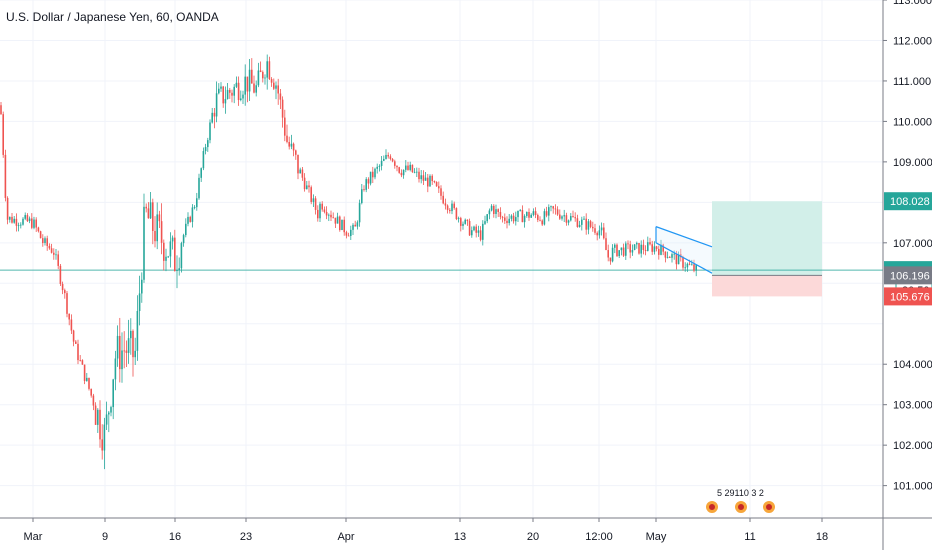  I want to click on channel-upper-line, so click(684, 237).